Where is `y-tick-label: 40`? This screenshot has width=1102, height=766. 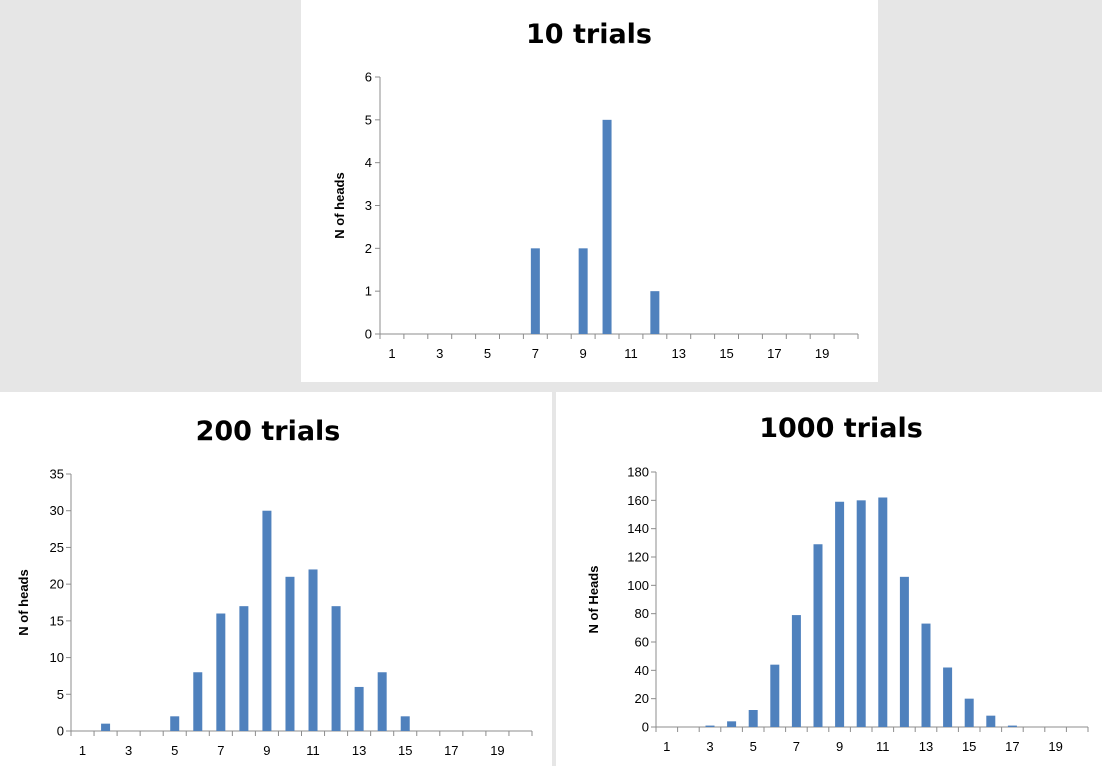
y-tick-label: 40 is located at coordinates (642, 670).